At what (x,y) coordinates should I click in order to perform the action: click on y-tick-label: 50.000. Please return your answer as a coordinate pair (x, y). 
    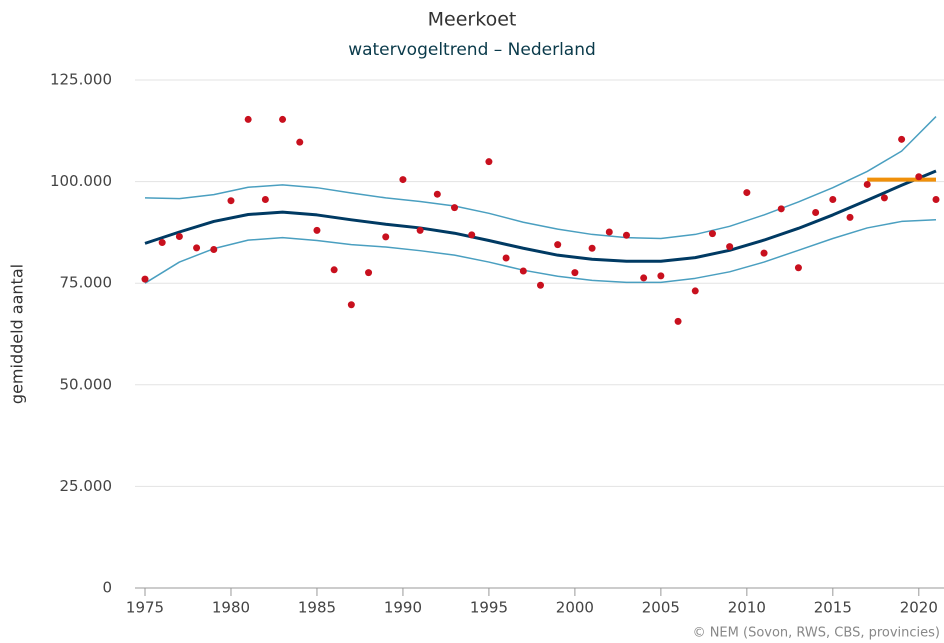
    Looking at the image, I should click on (86, 384).